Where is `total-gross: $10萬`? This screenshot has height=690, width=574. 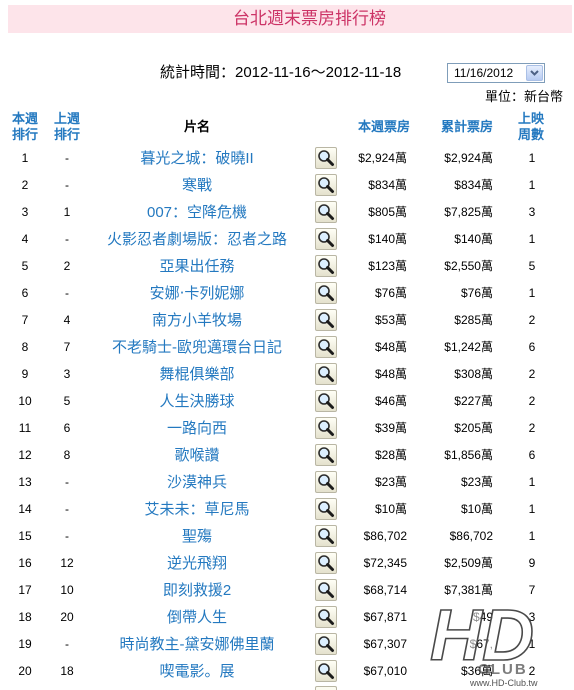
total-gross: $10萬 is located at coordinates (476, 509).